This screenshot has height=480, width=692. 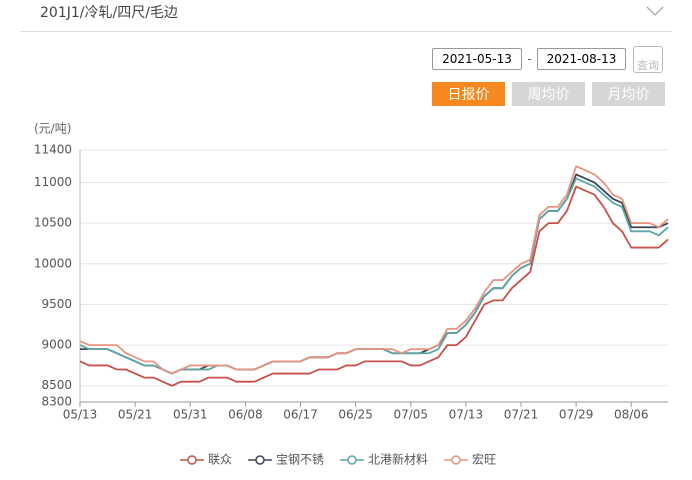 What do you see at coordinates (56, 385) in the screenshot?
I see `y-tick-label: 8500` at bounding box center [56, 385].